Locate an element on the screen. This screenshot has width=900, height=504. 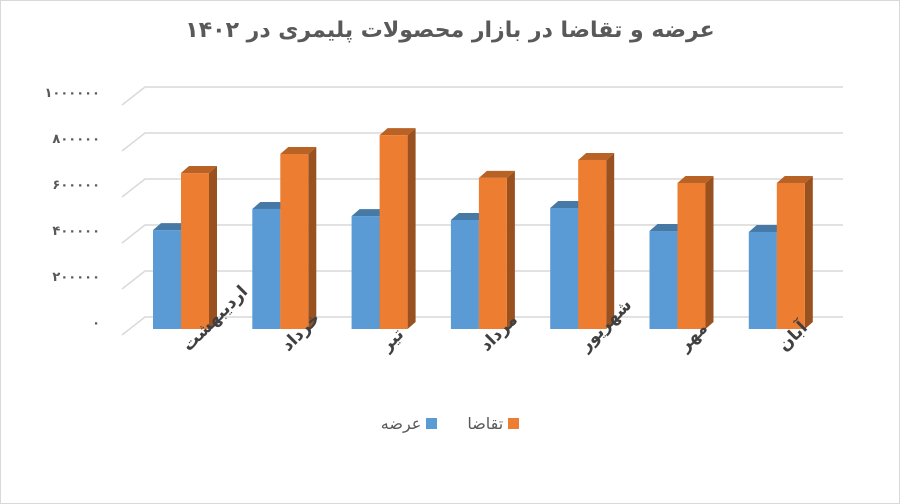
legend-label-supply: عرضه is located at coordinates (401, 423).